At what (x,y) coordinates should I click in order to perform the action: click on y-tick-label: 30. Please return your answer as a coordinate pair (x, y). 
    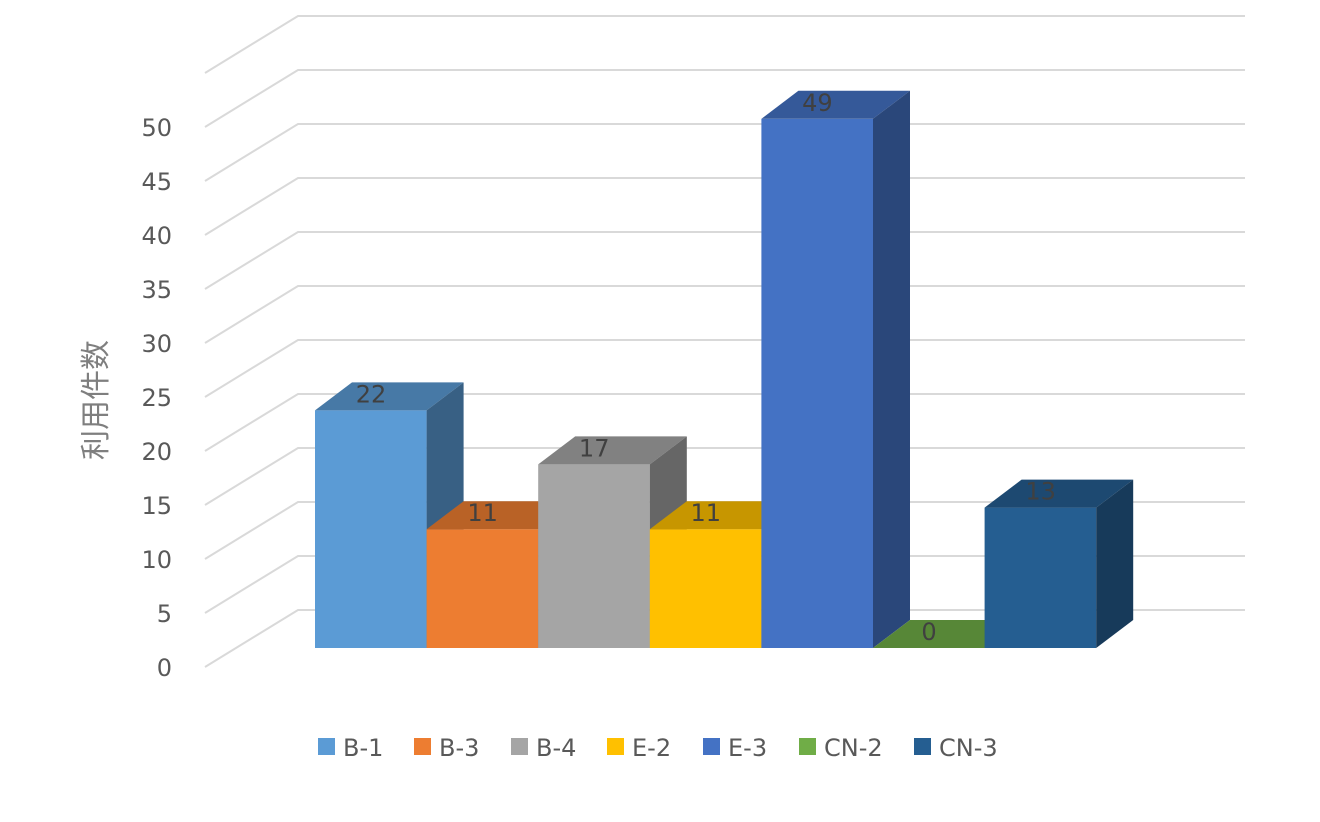
    Looking at the image, I should click on (156, 344).